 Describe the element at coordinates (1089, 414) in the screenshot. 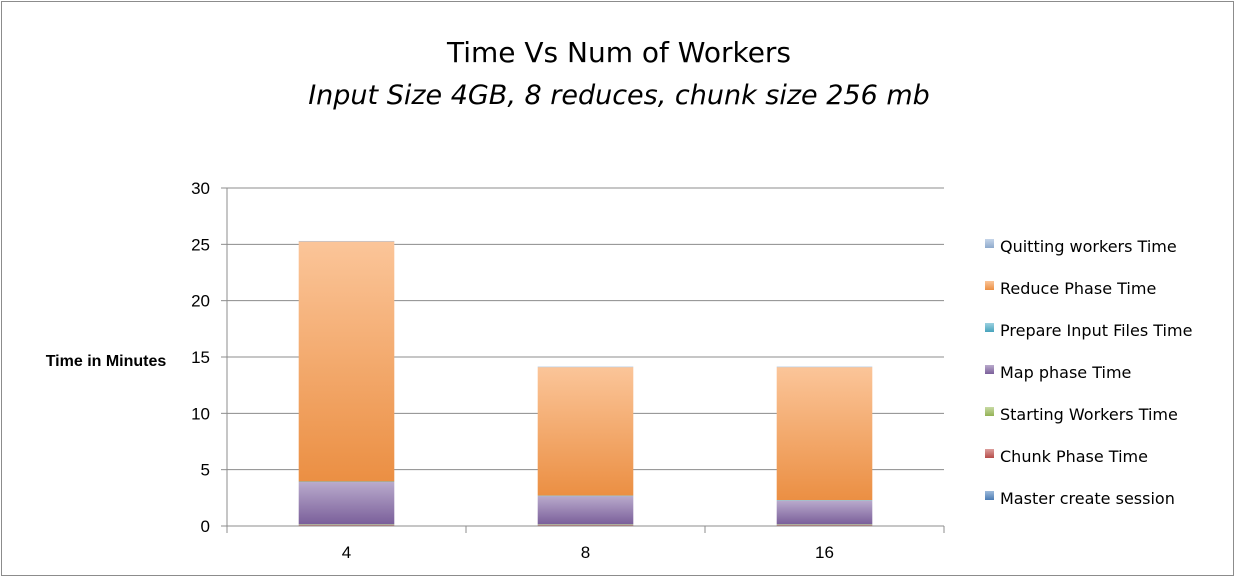

I see `legend-entry: Starting Workers Time` at that location.